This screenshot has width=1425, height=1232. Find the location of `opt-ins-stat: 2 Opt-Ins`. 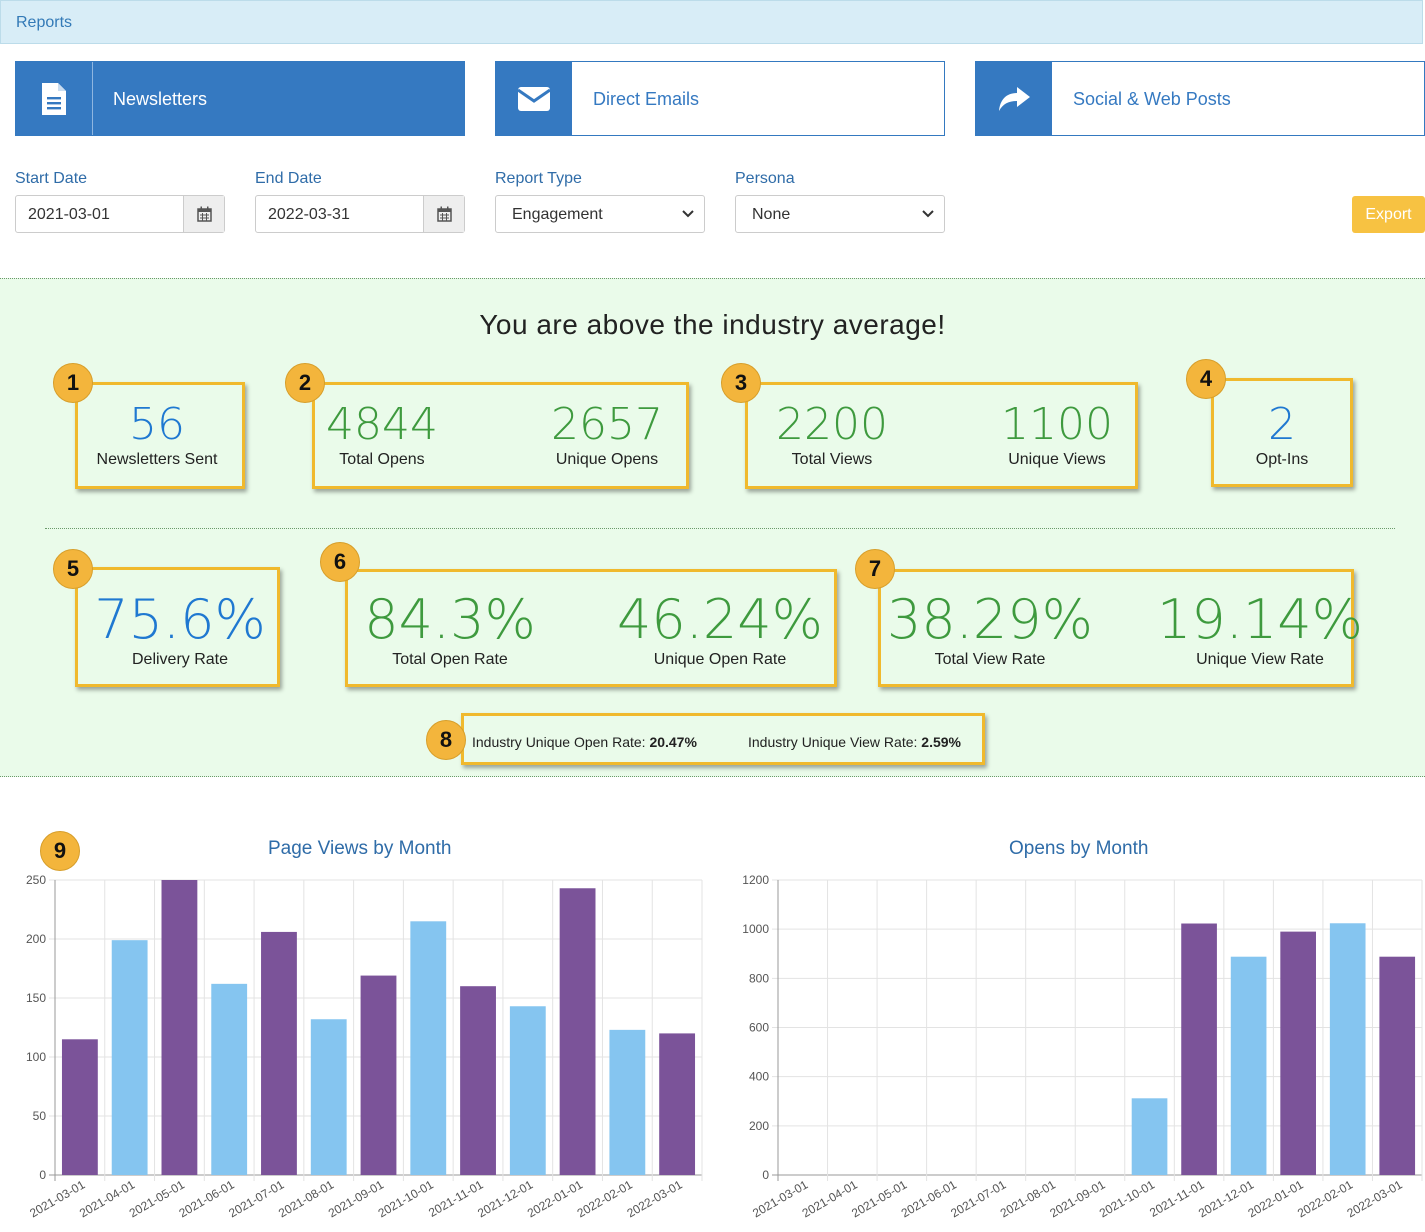

opt-ins-stat: 2 Opt-Ins is located at coordinates (1282, 436).